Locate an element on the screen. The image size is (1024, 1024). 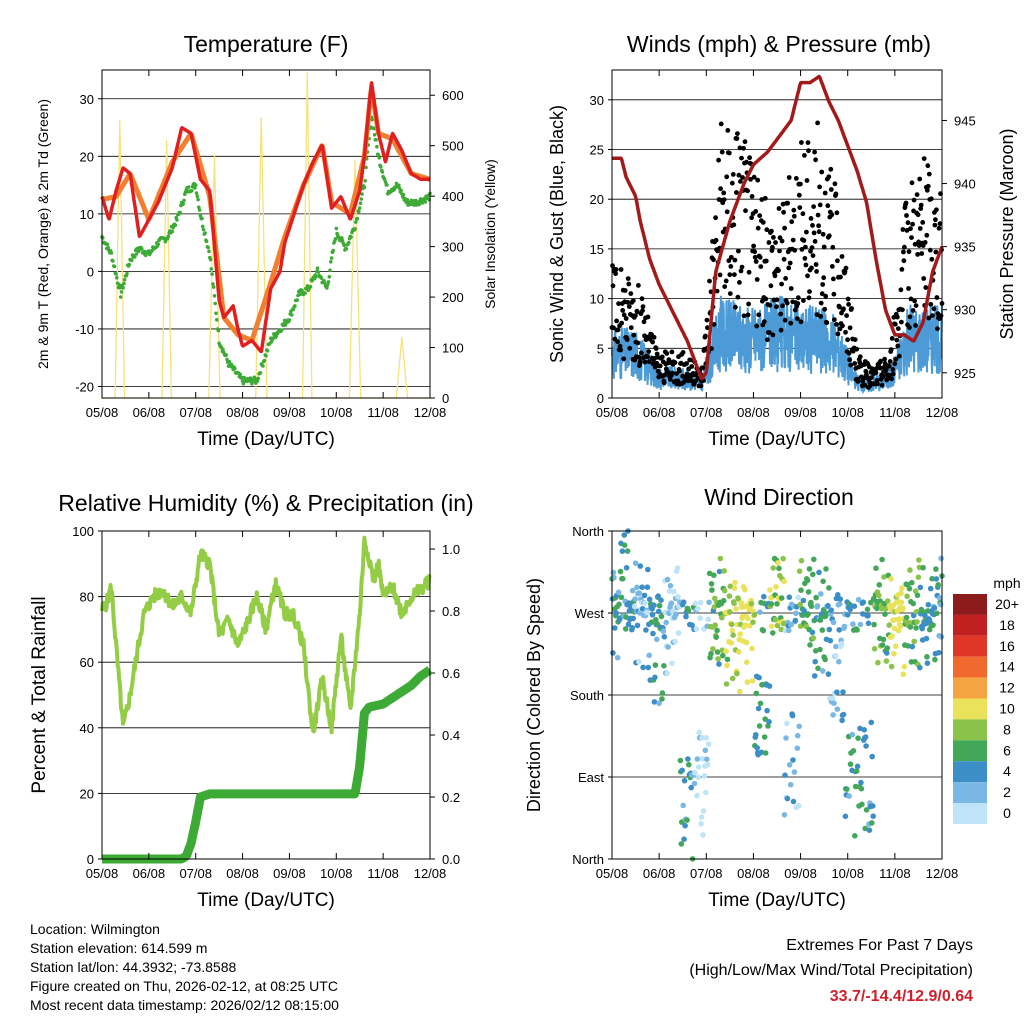
wind-speed-legend-swatch is located at coordinates (970, 646).